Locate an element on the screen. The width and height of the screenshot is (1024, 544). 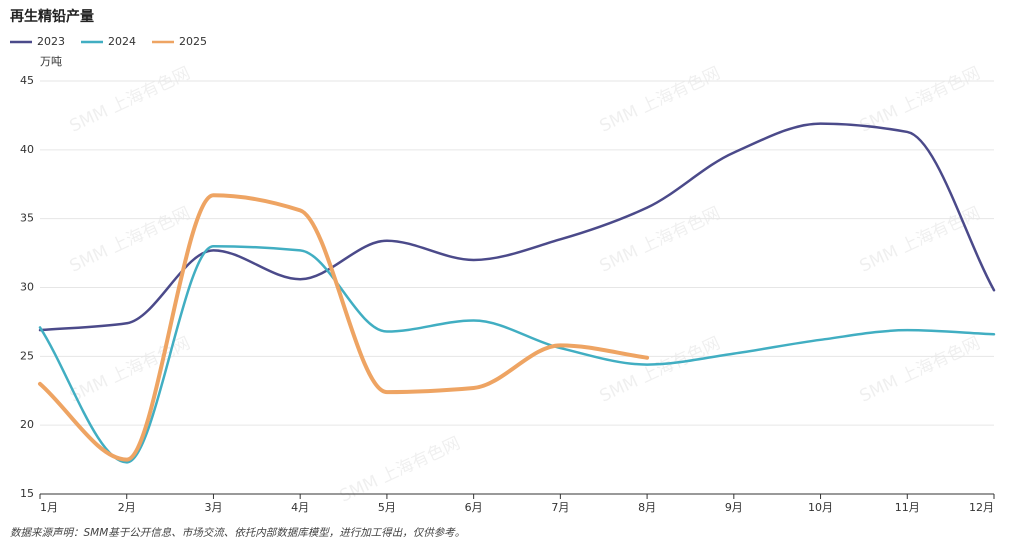
x-tick-label: 7月 is located at coordinates (560, 507).